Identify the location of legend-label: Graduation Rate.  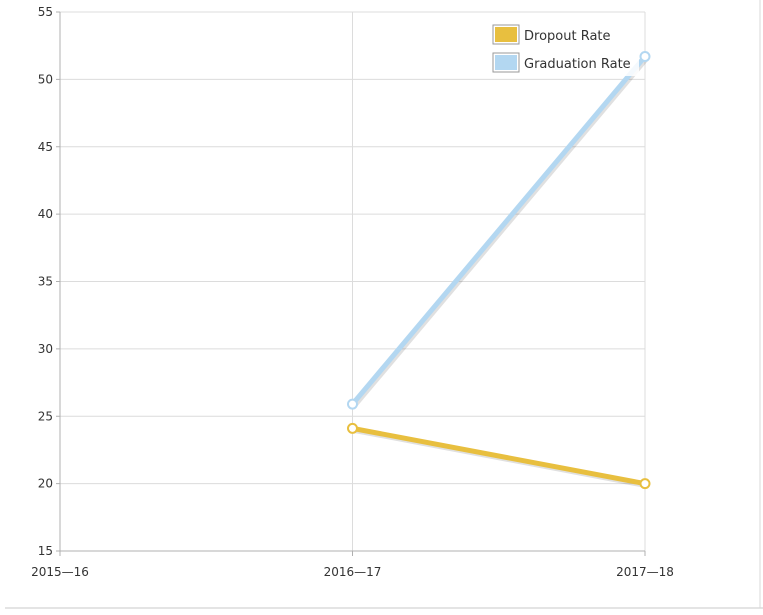
(577, 64).